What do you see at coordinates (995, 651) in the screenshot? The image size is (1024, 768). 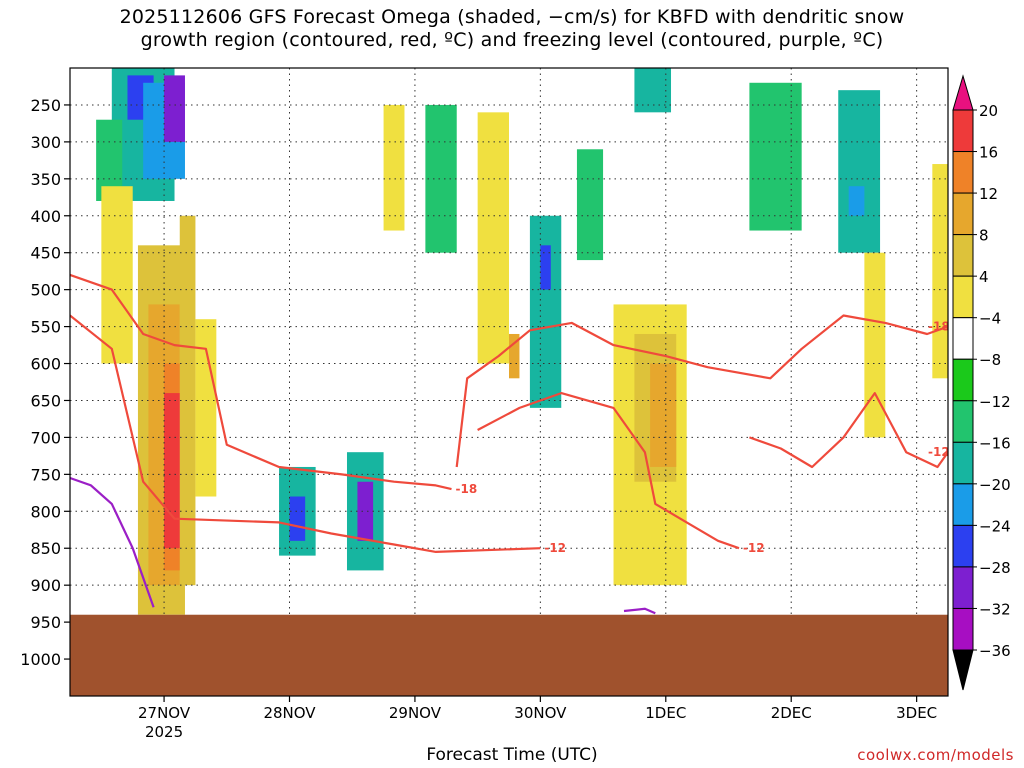 I see `colorbar-label: −36` at bounding box center [995, 651].